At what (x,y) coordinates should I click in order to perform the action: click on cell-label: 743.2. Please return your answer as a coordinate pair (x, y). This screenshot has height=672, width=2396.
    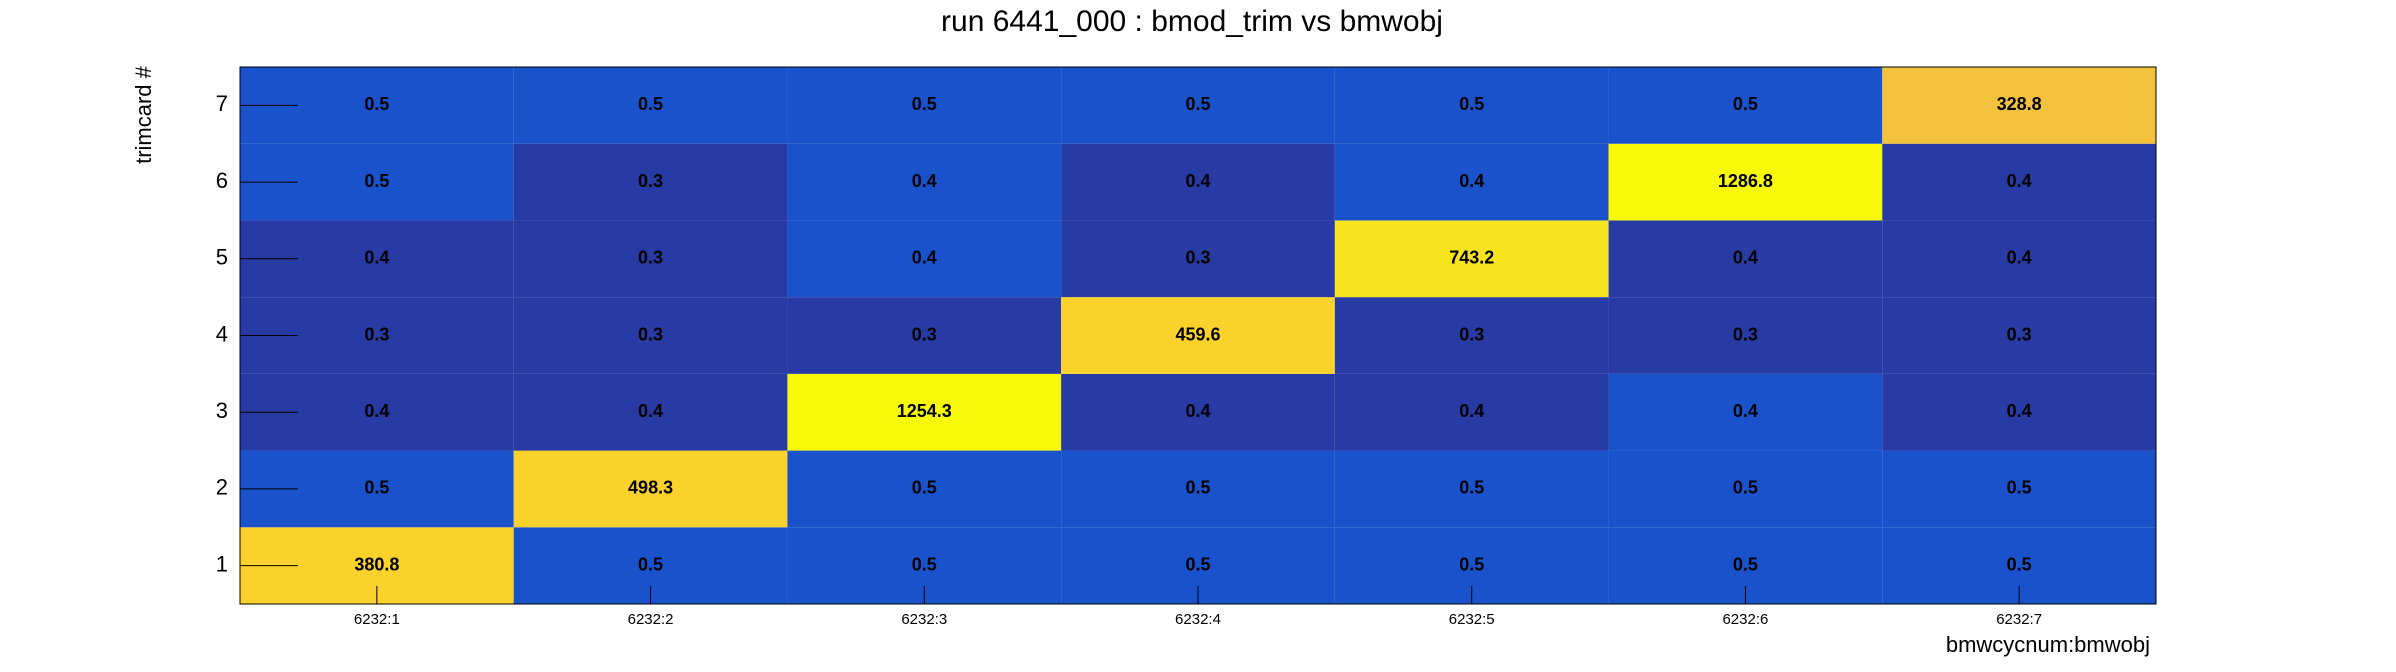
    Looking at the image, I should click on (1471, 258).